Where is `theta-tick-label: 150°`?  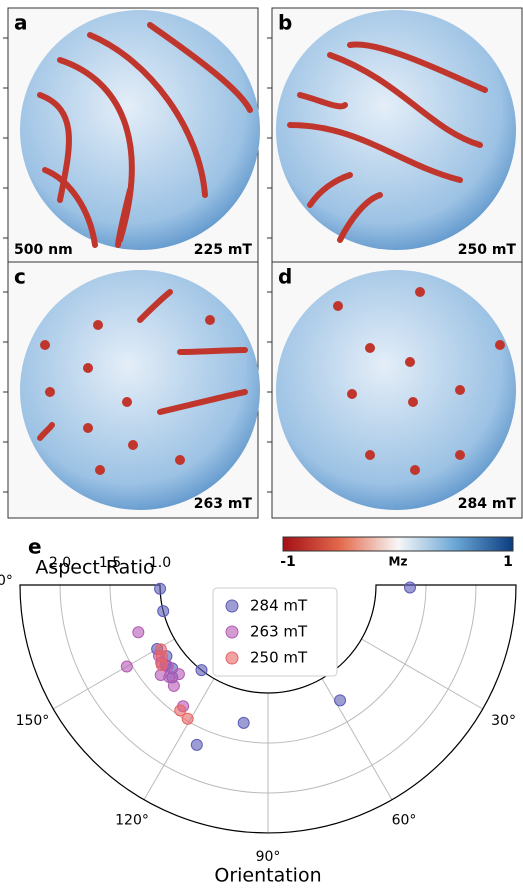 theta-tick-label: 150° is located at coordinates (33, 721).